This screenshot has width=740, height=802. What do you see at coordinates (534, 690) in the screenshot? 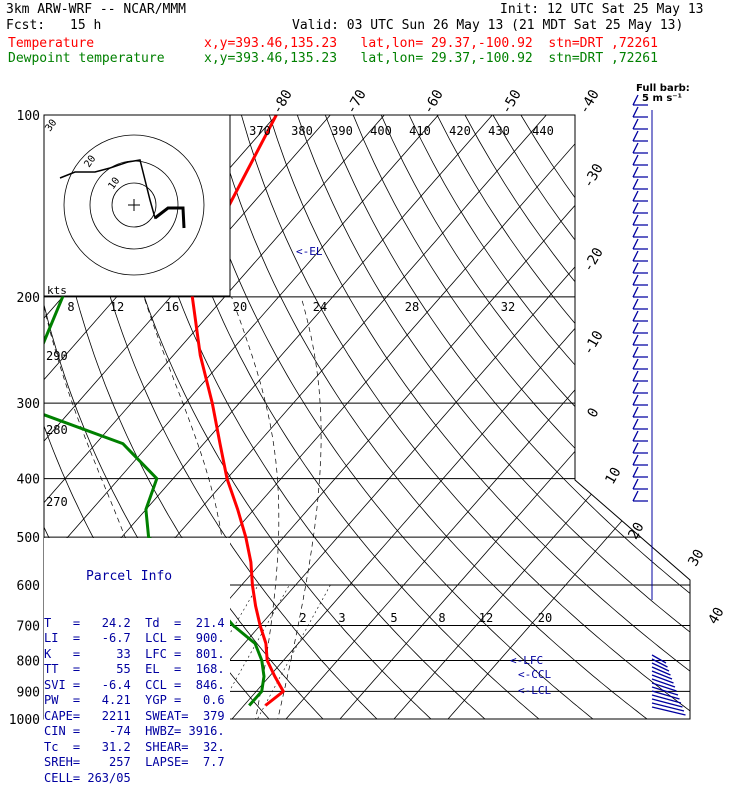
I see `level-marker-label: <-LCL` at bounding box center [534, 690].